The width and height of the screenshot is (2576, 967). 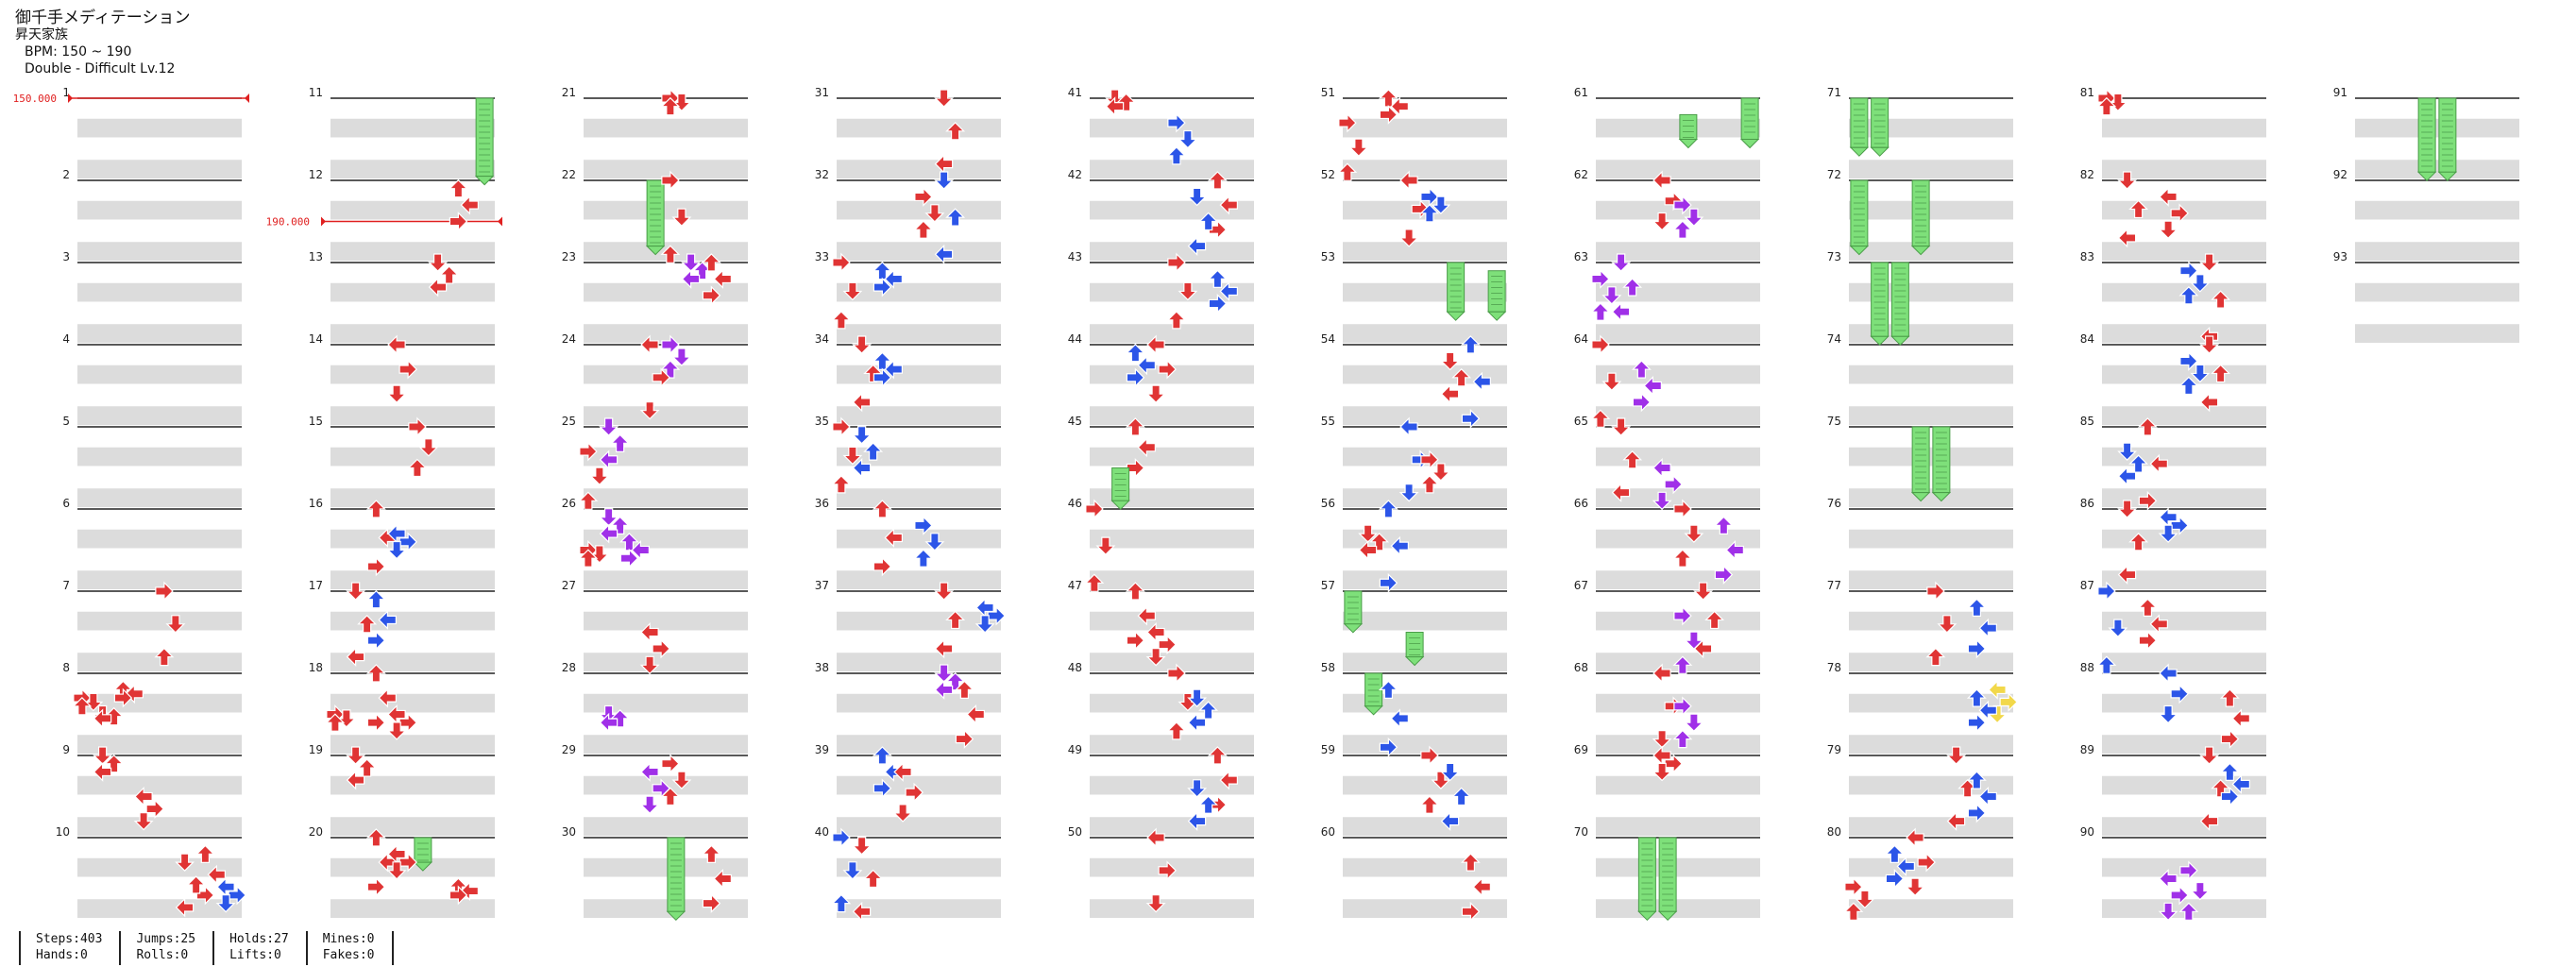 I want to click on bpm-marker-left, so click(x=323, y=222).